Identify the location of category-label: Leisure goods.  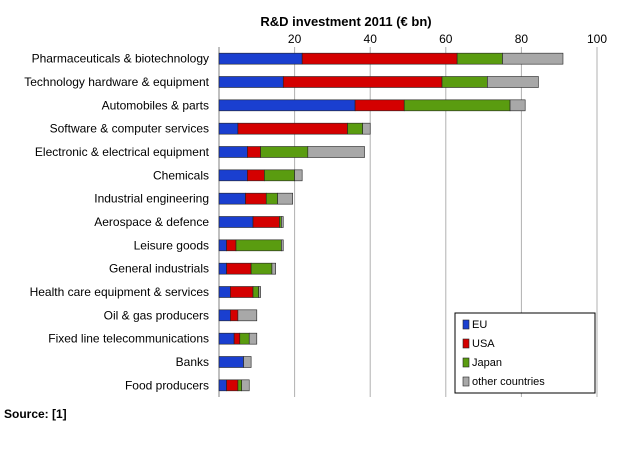
(171, 245).